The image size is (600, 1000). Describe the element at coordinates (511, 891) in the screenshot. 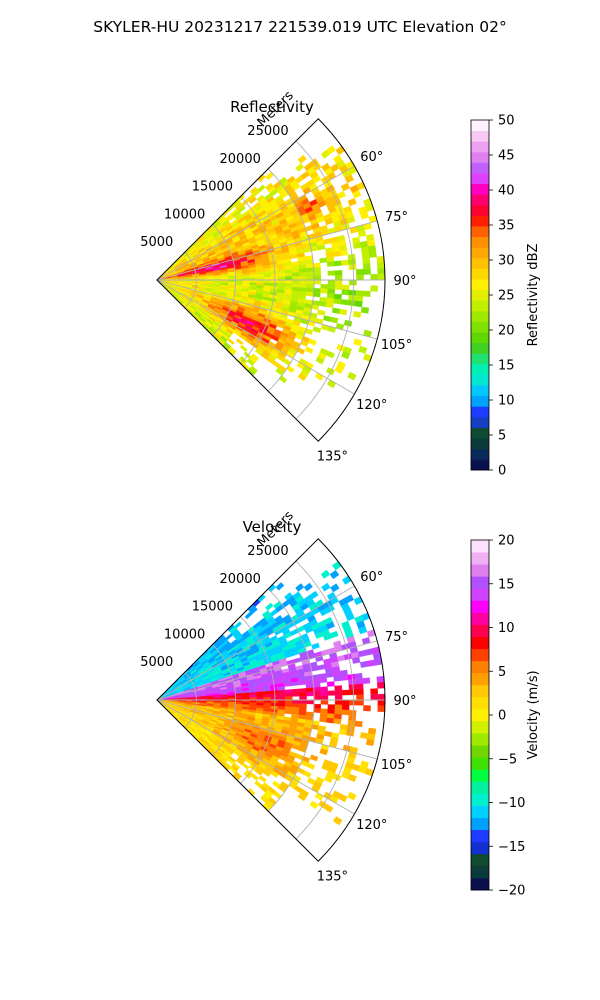

I see `colorbar-tick-label: −20` at that location.